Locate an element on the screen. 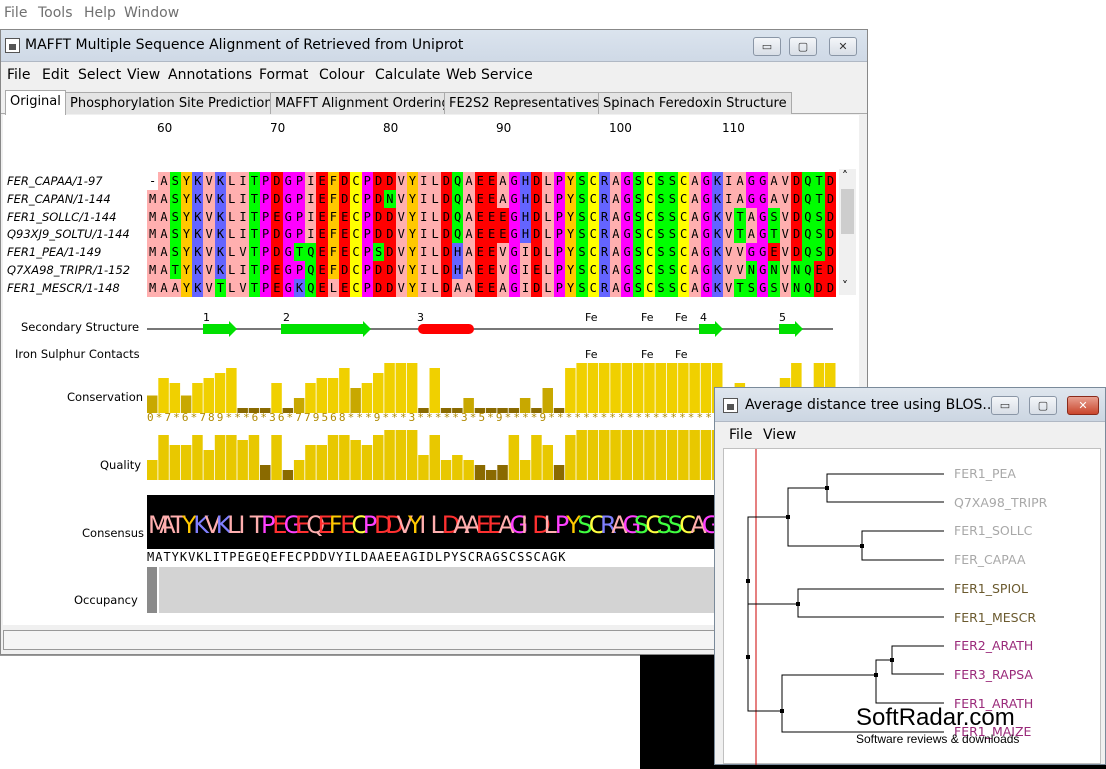 The image size is (1106, 769). minimize-button: ▭ is located at coordinates (767, 46).